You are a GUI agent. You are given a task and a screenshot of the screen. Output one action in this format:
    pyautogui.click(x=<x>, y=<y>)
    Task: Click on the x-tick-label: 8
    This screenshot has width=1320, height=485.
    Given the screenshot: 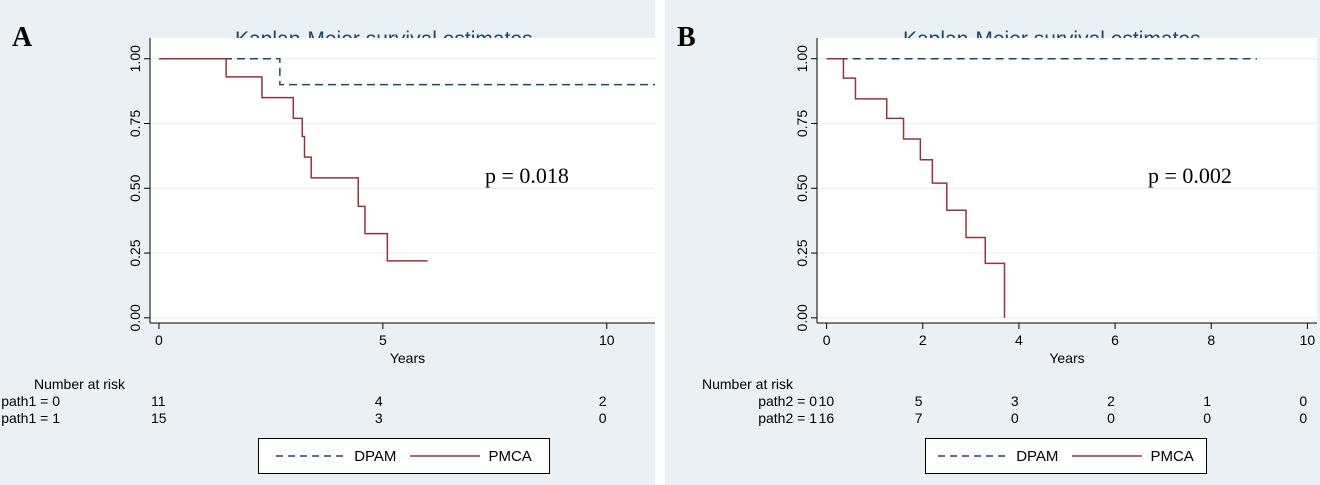 What is the action you would take?
    pyautogui.click(x=1211, y=340)
    